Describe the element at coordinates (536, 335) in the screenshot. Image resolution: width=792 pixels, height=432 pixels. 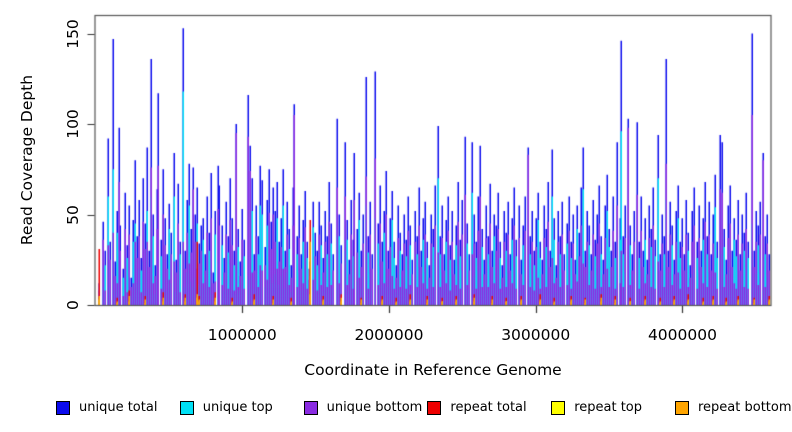
I see `x-tick-label: 3000000` at that location.